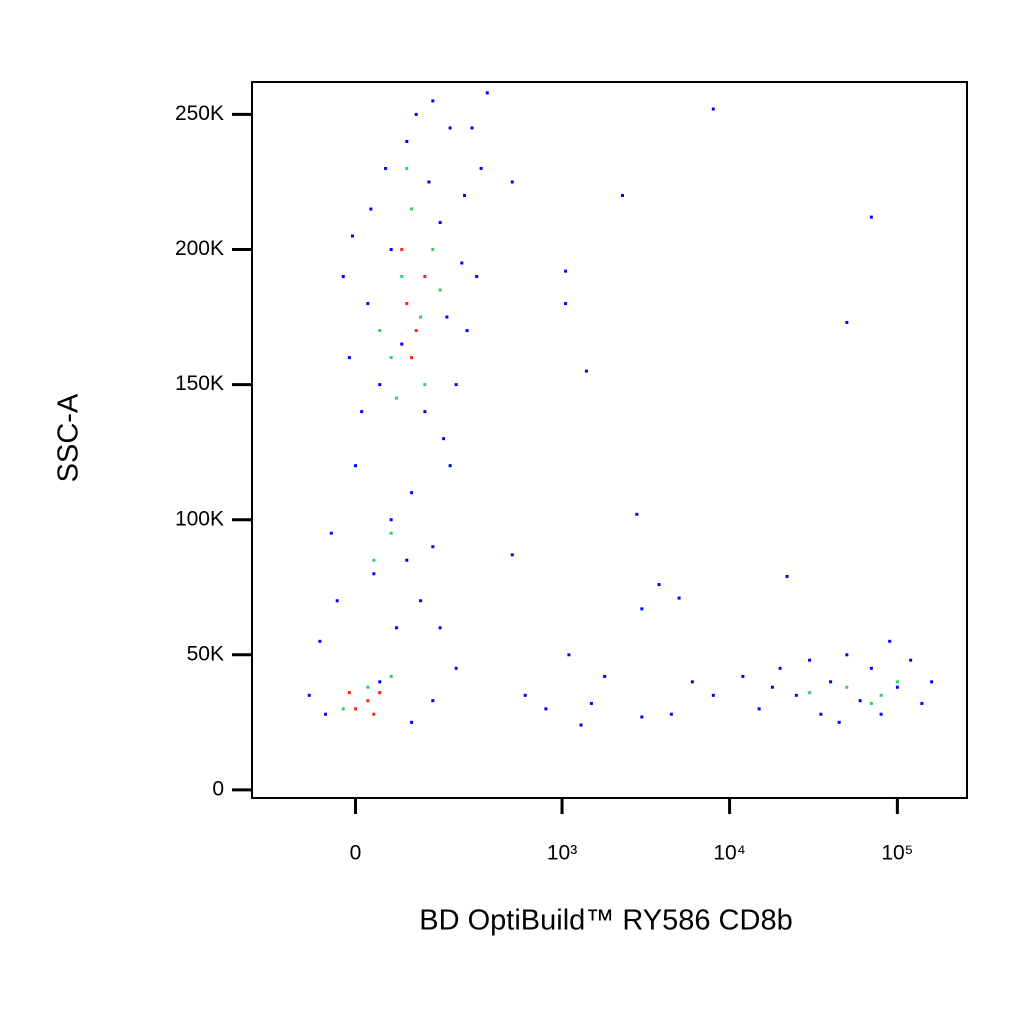  I want to click on y-tick-label: 0, so click(218, 788).